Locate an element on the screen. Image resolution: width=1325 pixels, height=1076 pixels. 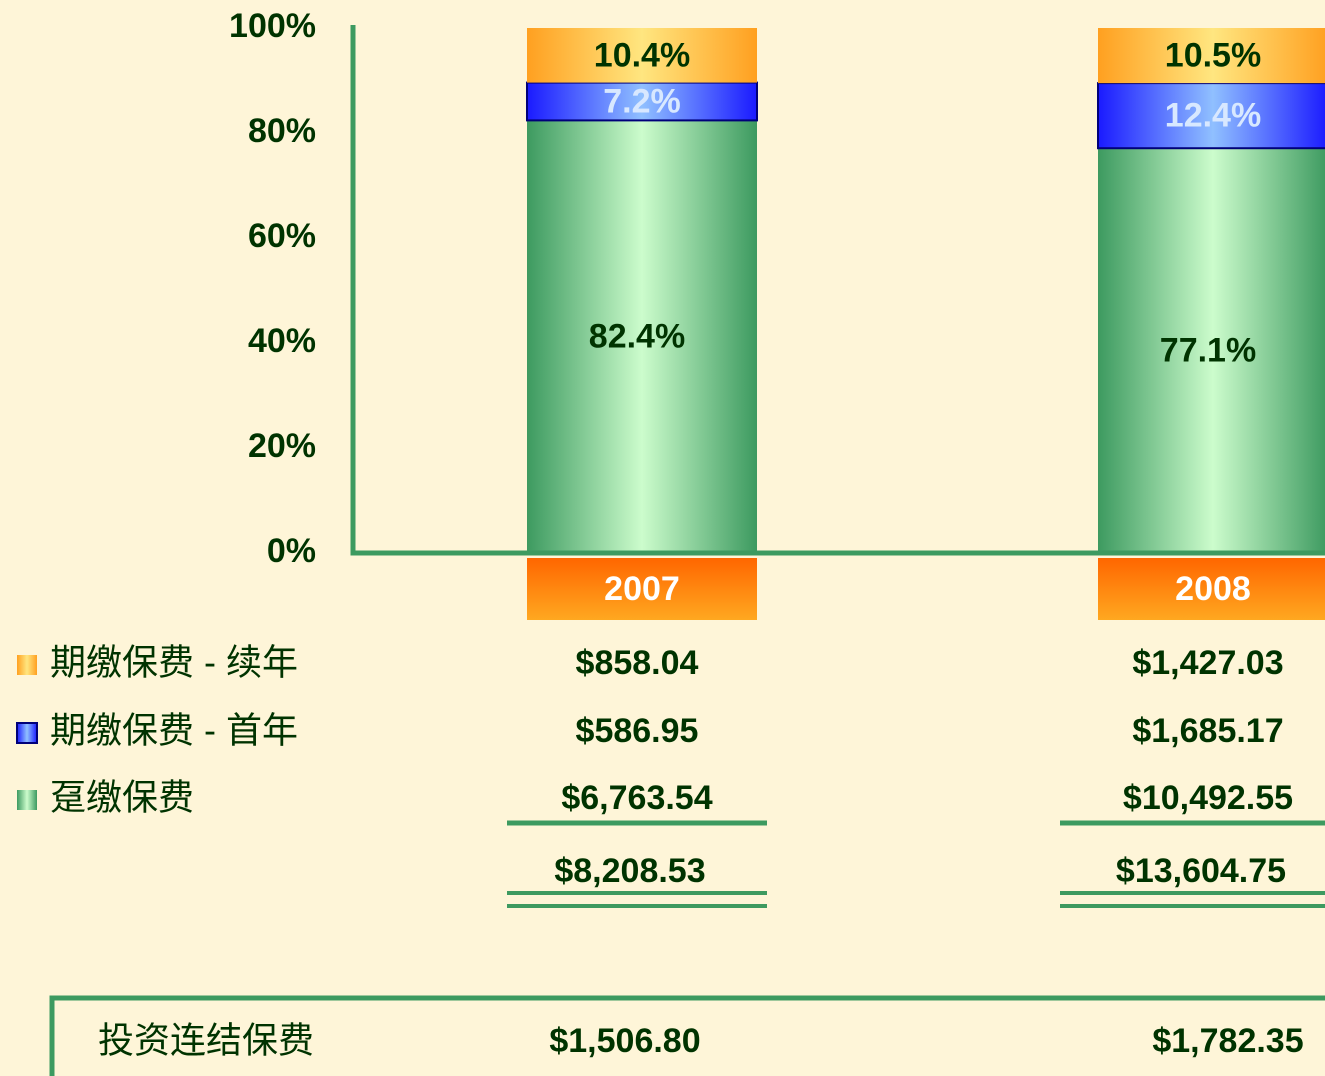
investment-amount: $1,782.35 is located at coordinates (1227, 1041).